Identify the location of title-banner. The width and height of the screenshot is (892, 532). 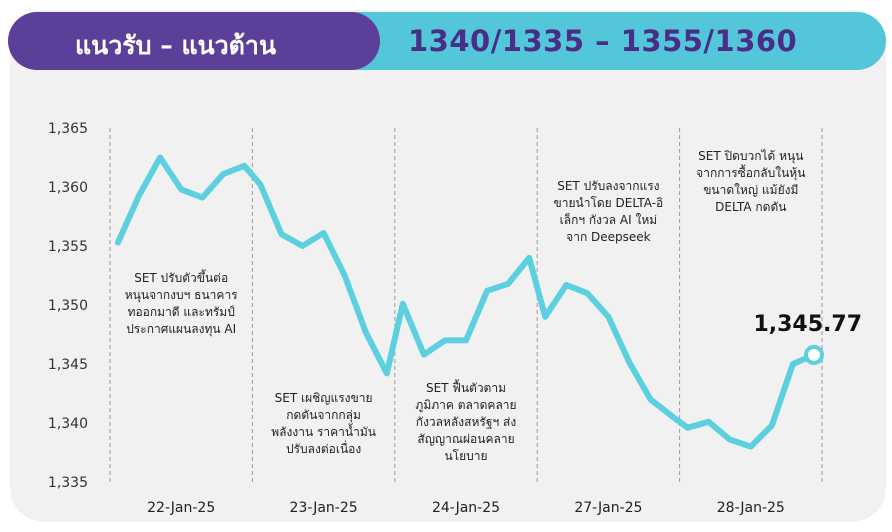
(194, 41).